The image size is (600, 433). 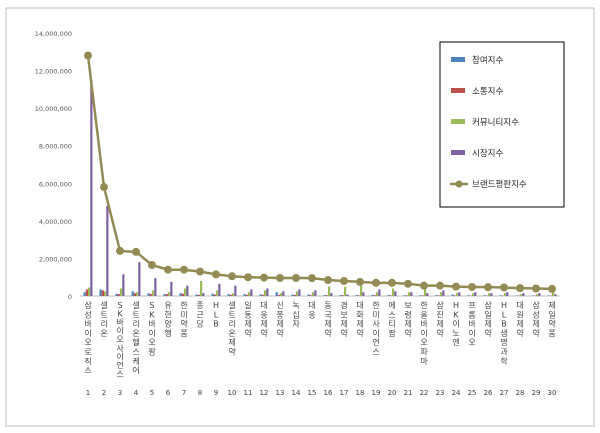 I want to click on y-tick-label: 14,000,000, so click(x=53, y=34).